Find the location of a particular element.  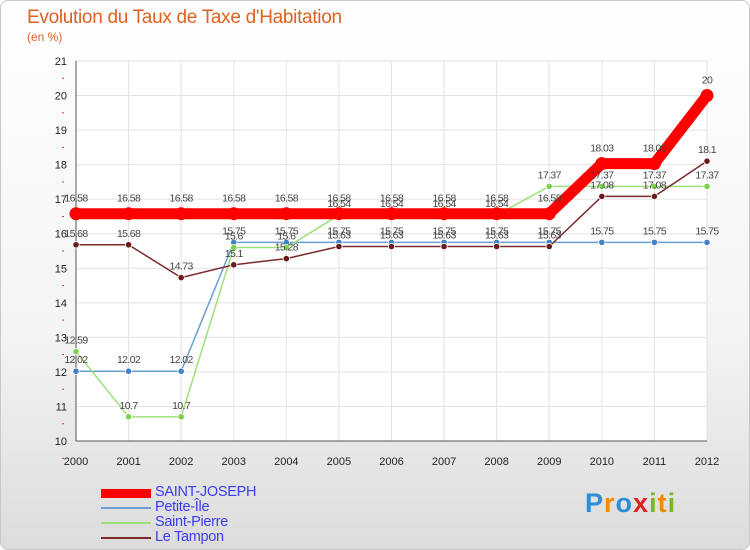

x-tick-label: 2011 is located at coordinates (655, 462).